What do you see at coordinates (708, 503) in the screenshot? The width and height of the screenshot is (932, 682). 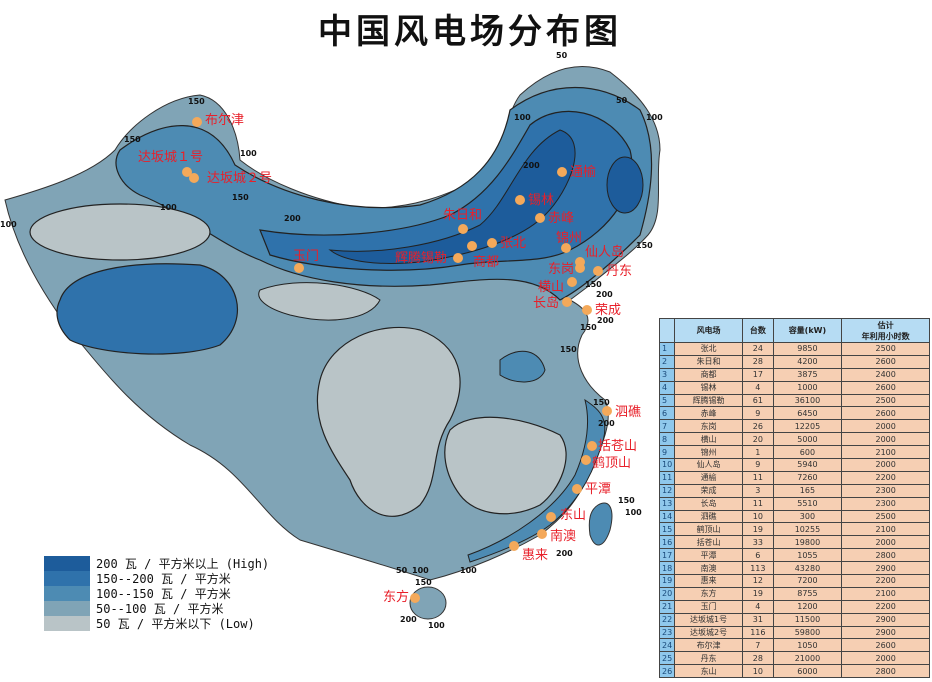 I see `table-cell: 长岛` at bounding box center [708, 503].